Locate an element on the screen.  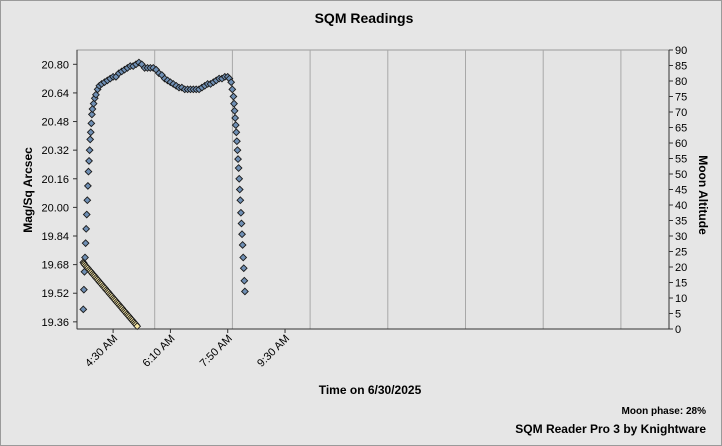
y-left-tick-label: 19.84 is located at coordinates (55, 237).